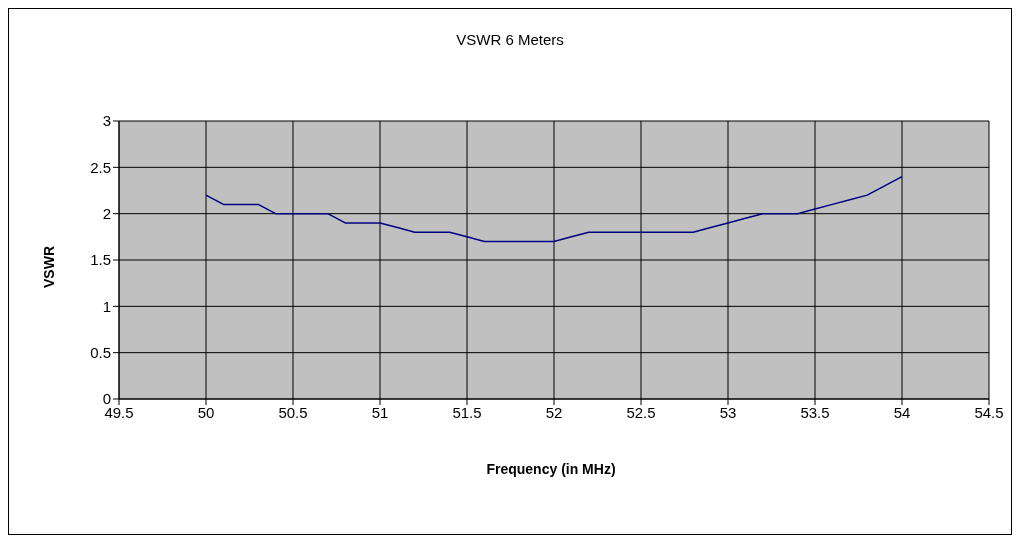  I want to click on x-tick-label: 53, so click(728, 412).